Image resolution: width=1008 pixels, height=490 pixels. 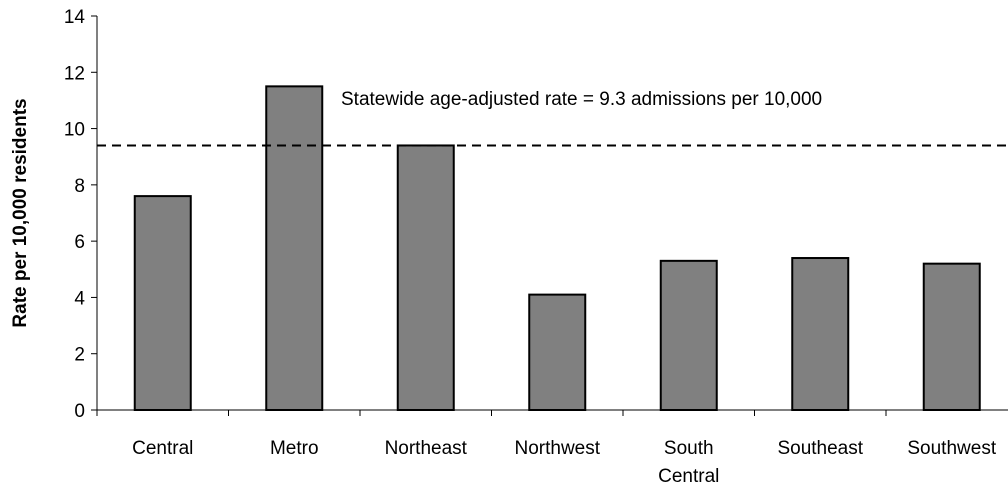 I want to click on bar-metro, so click(x=294, y=248).